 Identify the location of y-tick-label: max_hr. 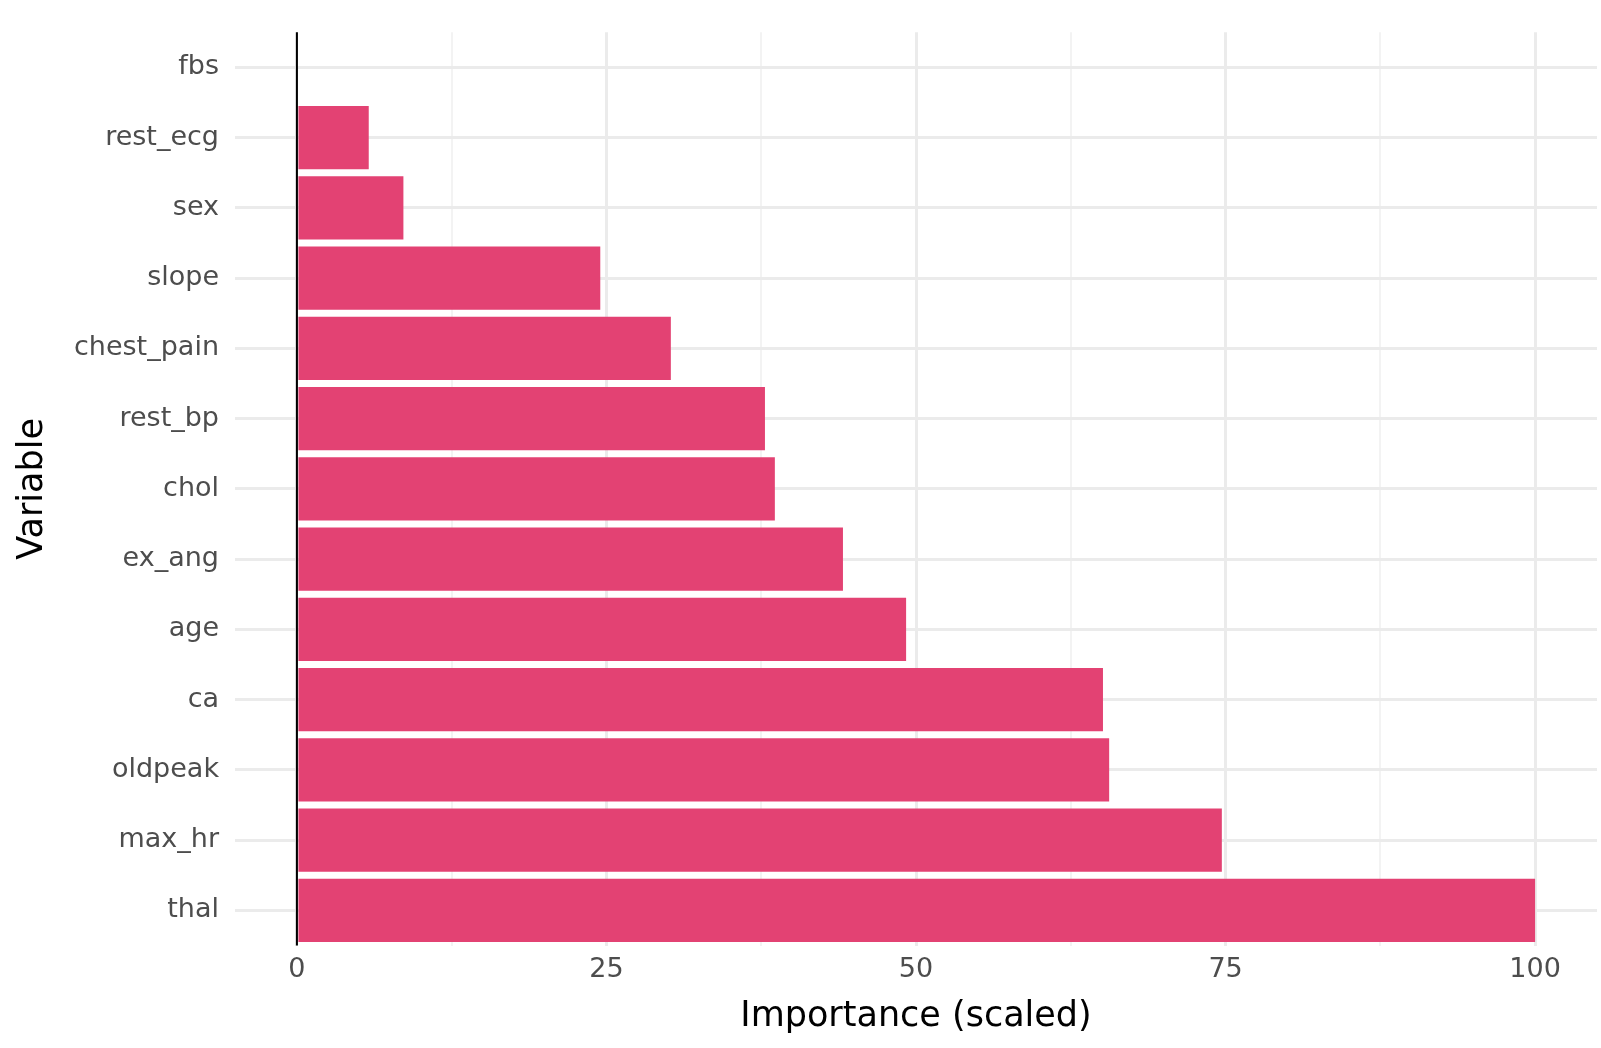
(169, 838).